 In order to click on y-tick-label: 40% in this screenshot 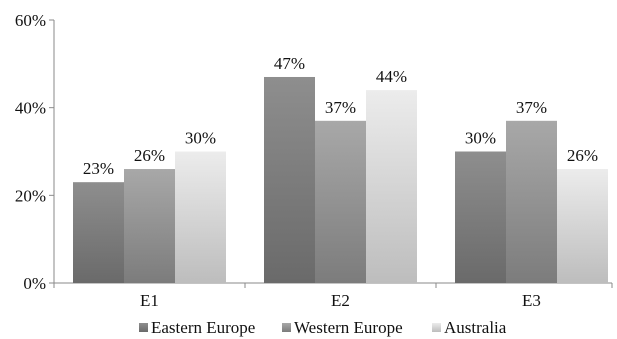, I will do `click(30, 108)`.